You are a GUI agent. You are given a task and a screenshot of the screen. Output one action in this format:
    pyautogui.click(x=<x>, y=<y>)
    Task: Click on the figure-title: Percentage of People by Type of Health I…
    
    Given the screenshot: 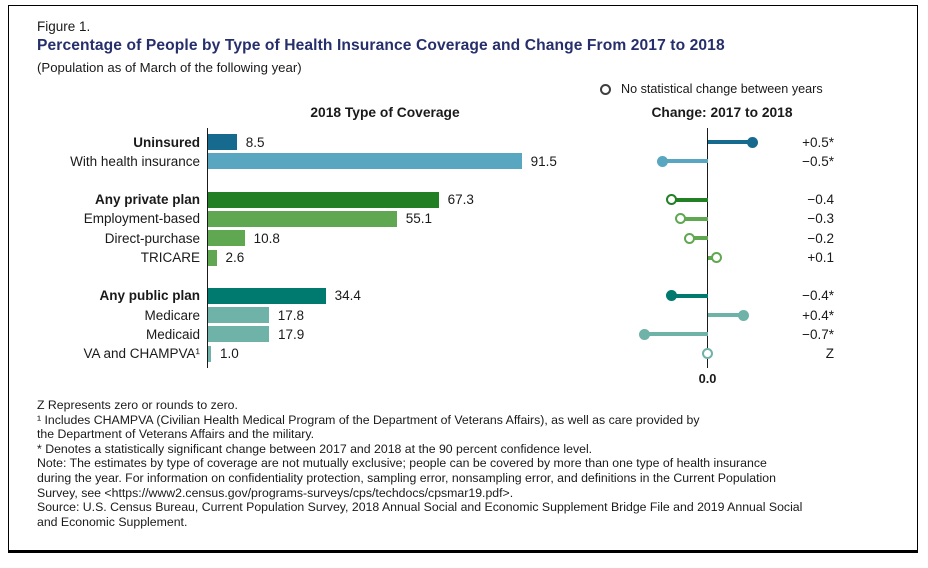 What is the action you would take?
    pyautogui.click(x=381, y=45)
    